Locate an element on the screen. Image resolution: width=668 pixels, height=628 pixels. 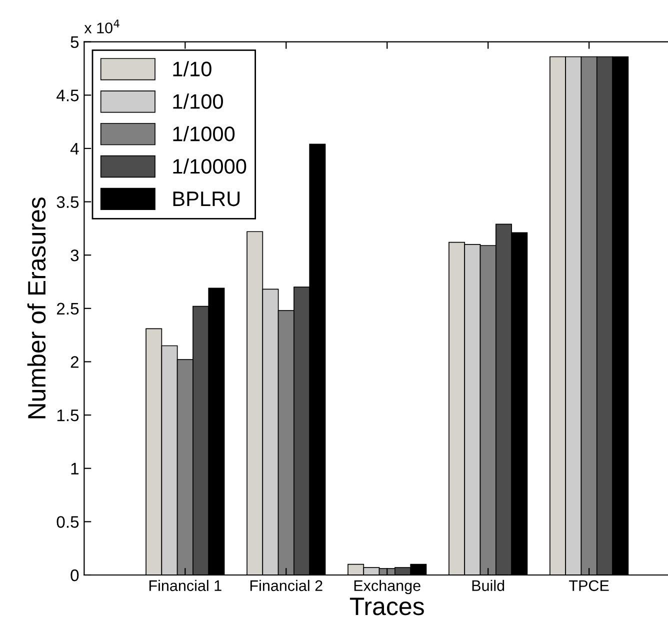
y-tick-label: 1.5 is located at coordinates (68, 416).